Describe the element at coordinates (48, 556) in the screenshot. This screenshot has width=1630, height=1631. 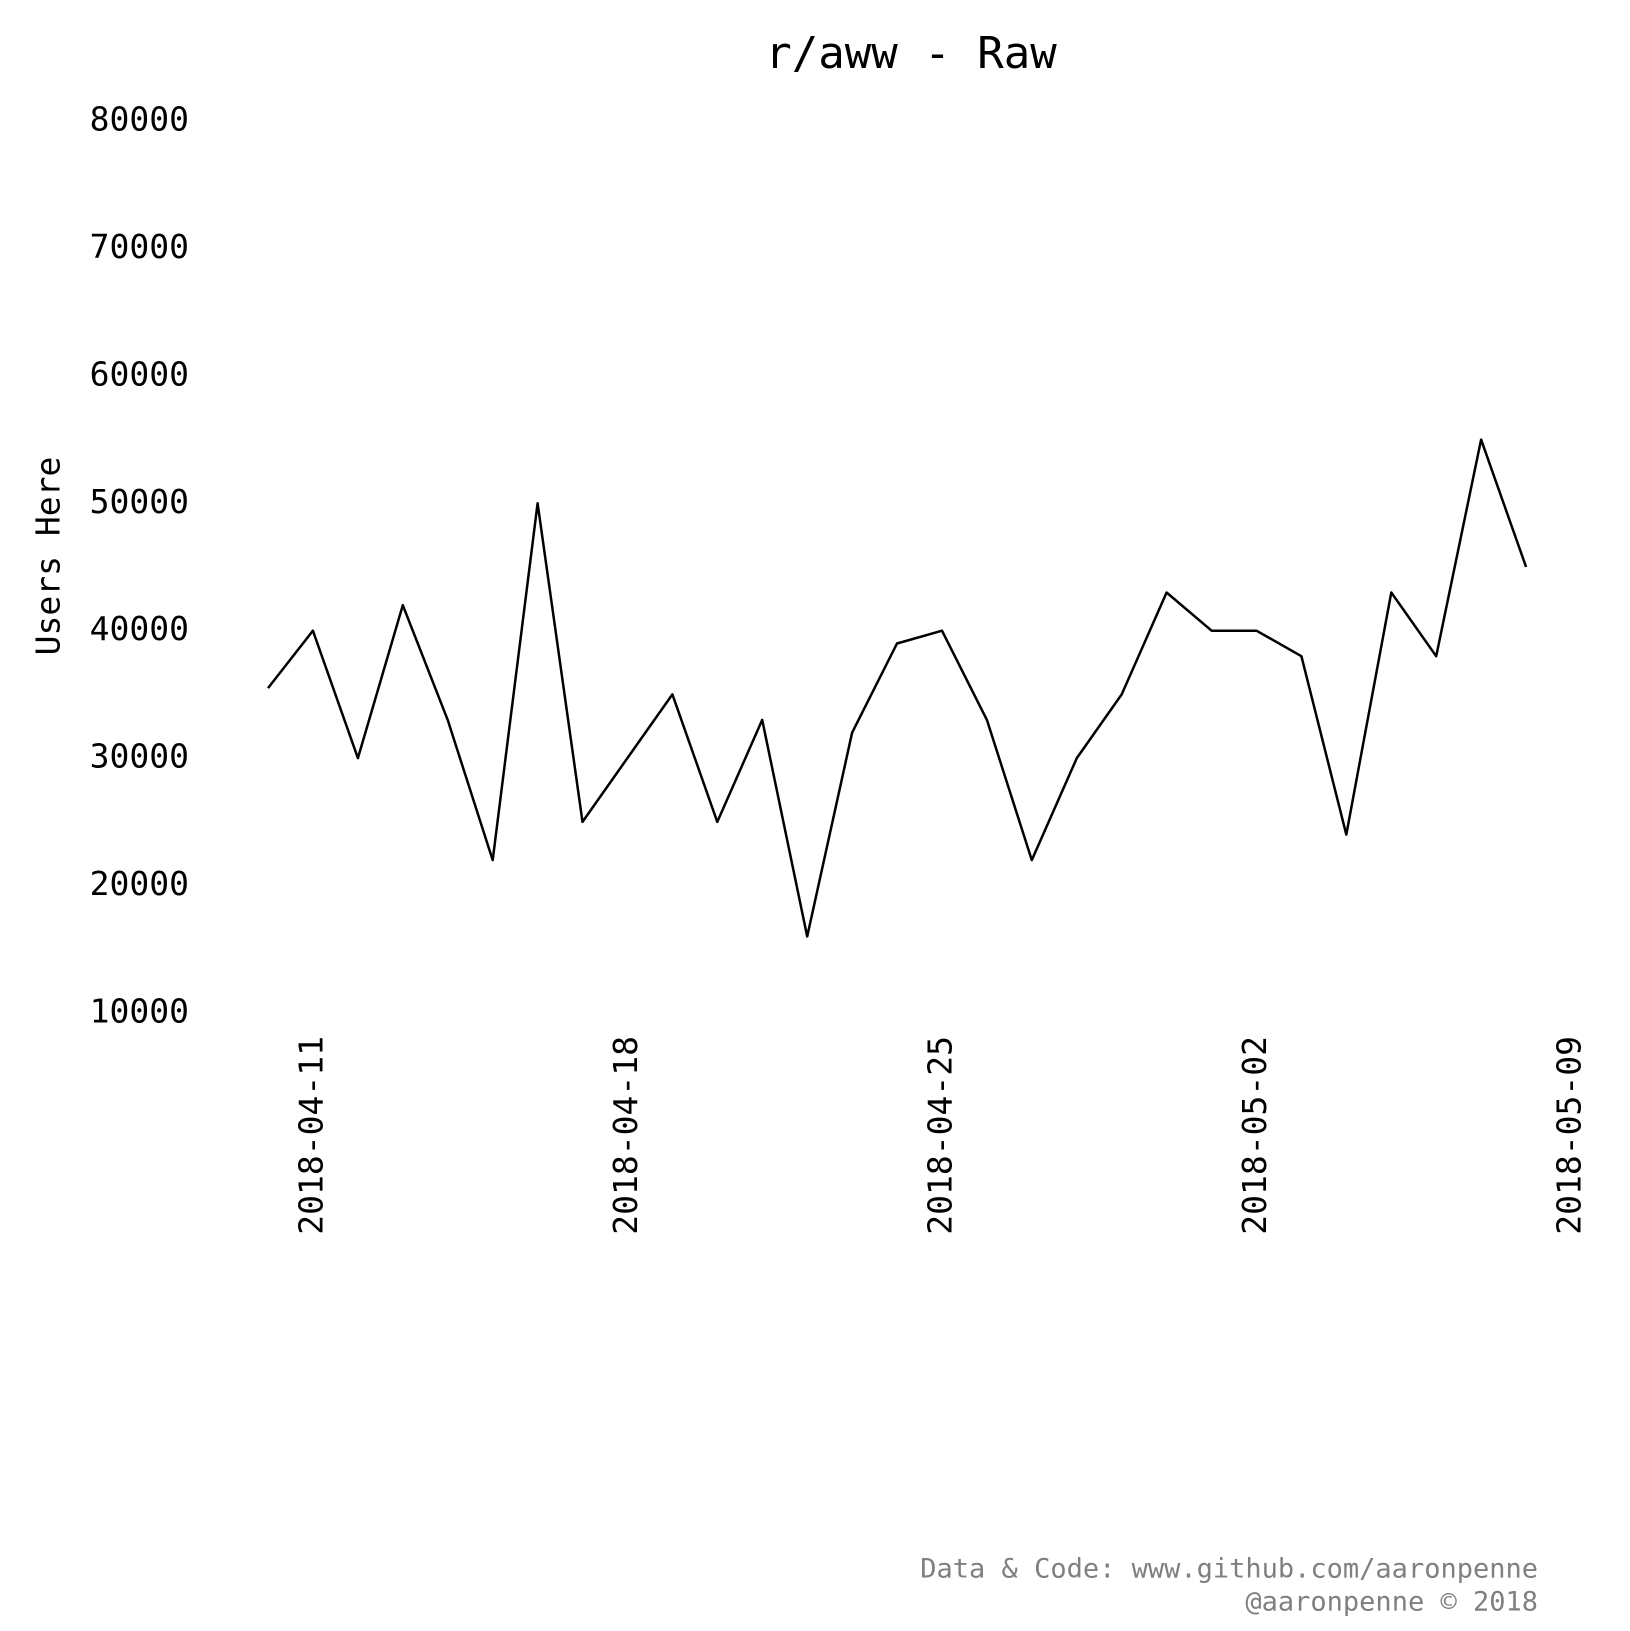
I see `y-axis-label: Users Here` at that location.